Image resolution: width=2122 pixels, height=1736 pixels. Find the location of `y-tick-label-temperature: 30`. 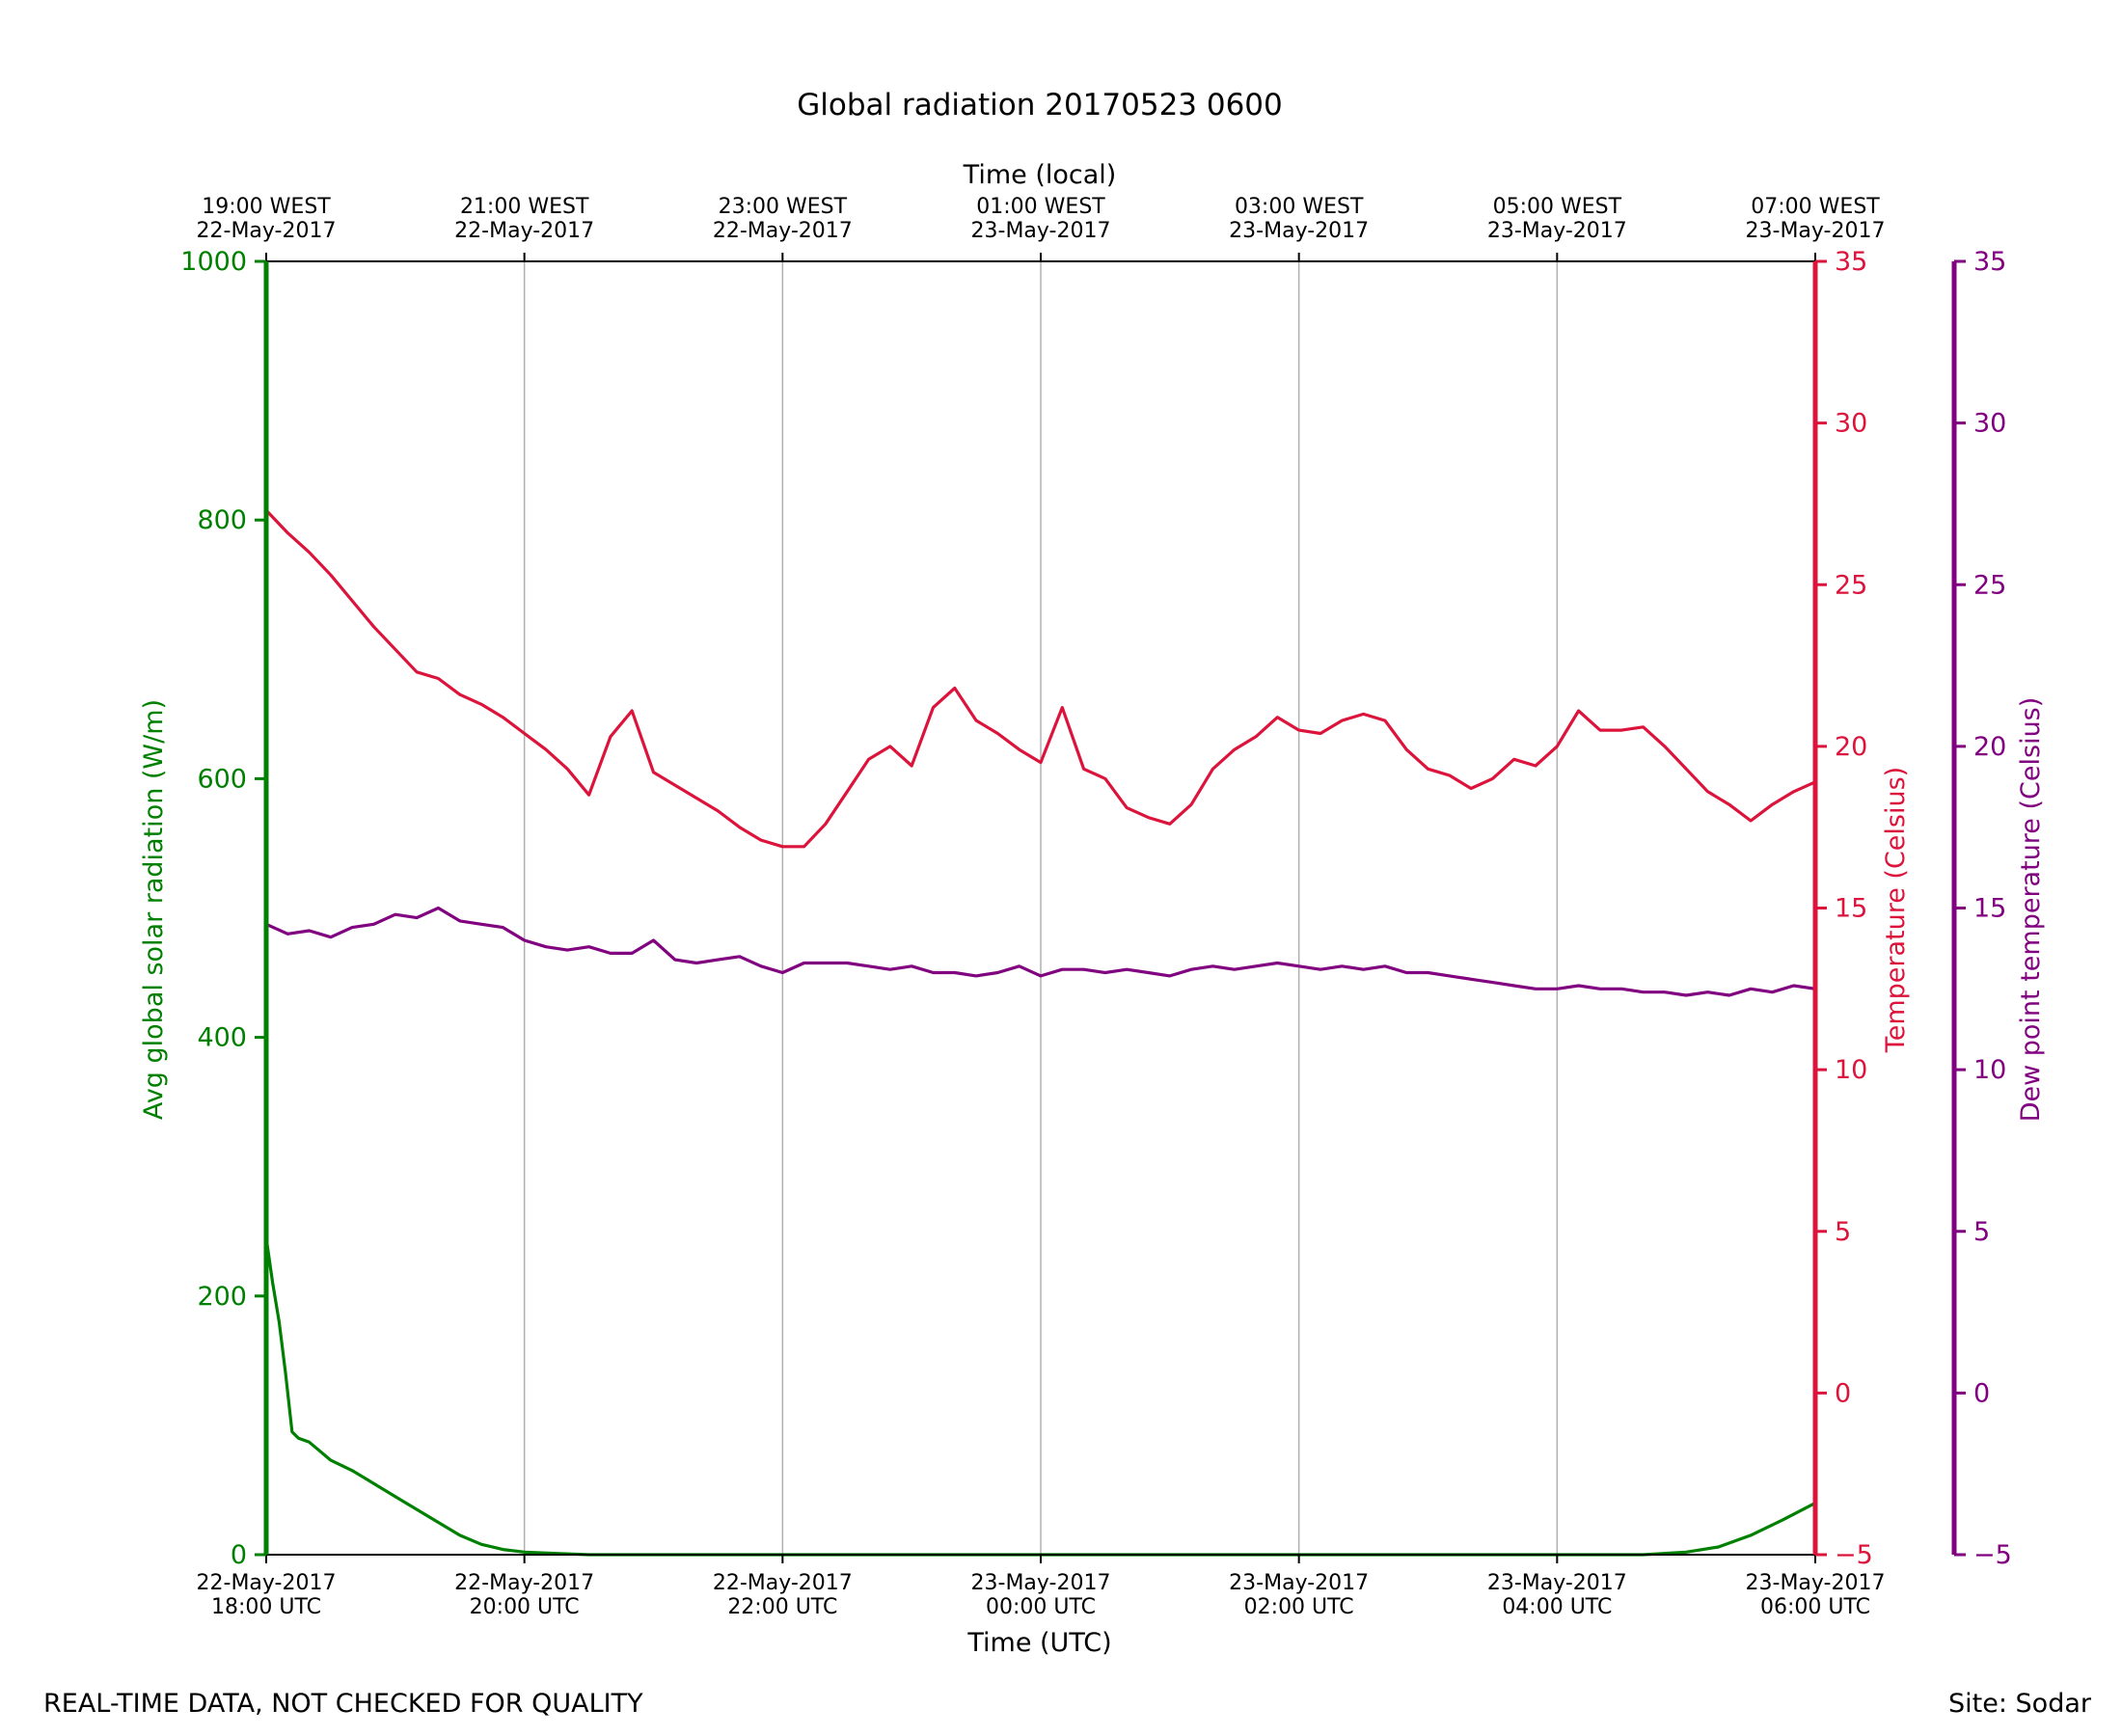

y-tick-label-temperature: 30 is located at coordinates (1851, 424).